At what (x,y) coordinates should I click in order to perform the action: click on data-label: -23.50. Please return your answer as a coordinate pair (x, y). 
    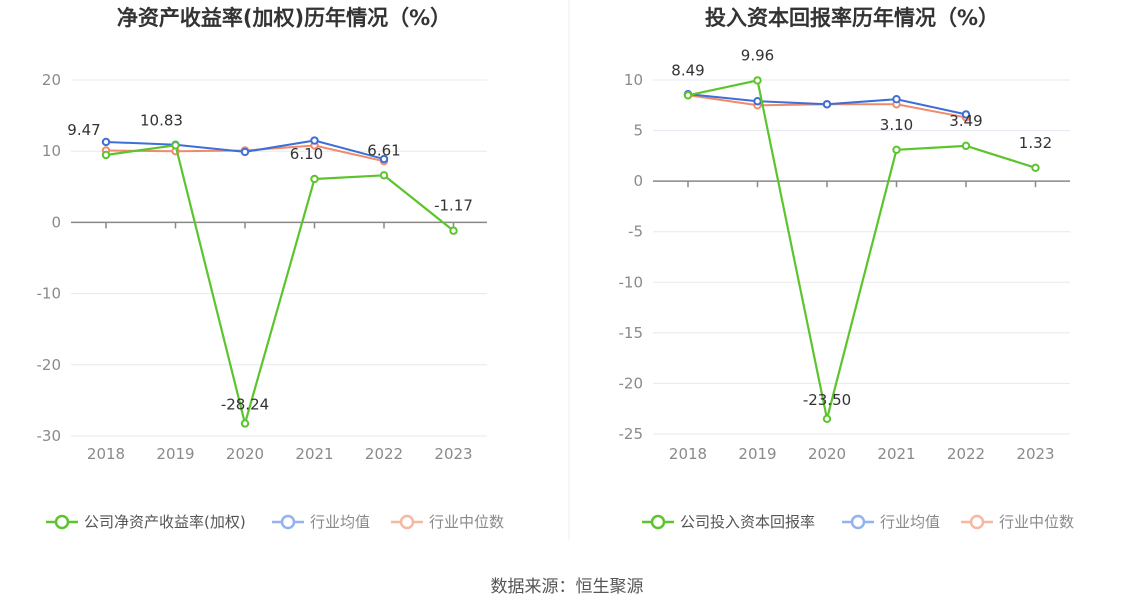
    Looking at the image, I should click on (827, 400).